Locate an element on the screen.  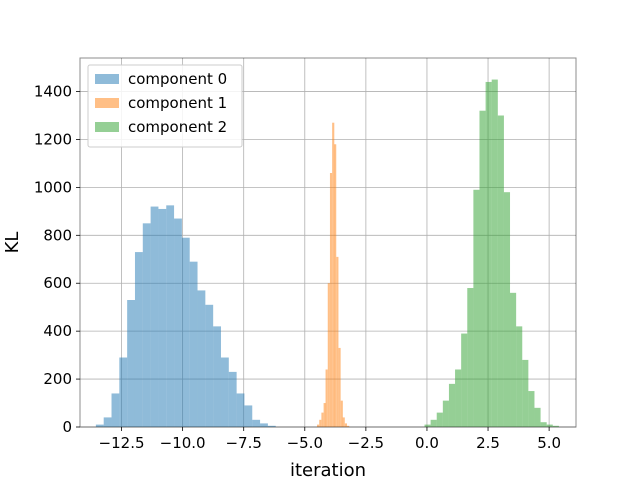
series-0-bars is located at coordinates (185, 316).